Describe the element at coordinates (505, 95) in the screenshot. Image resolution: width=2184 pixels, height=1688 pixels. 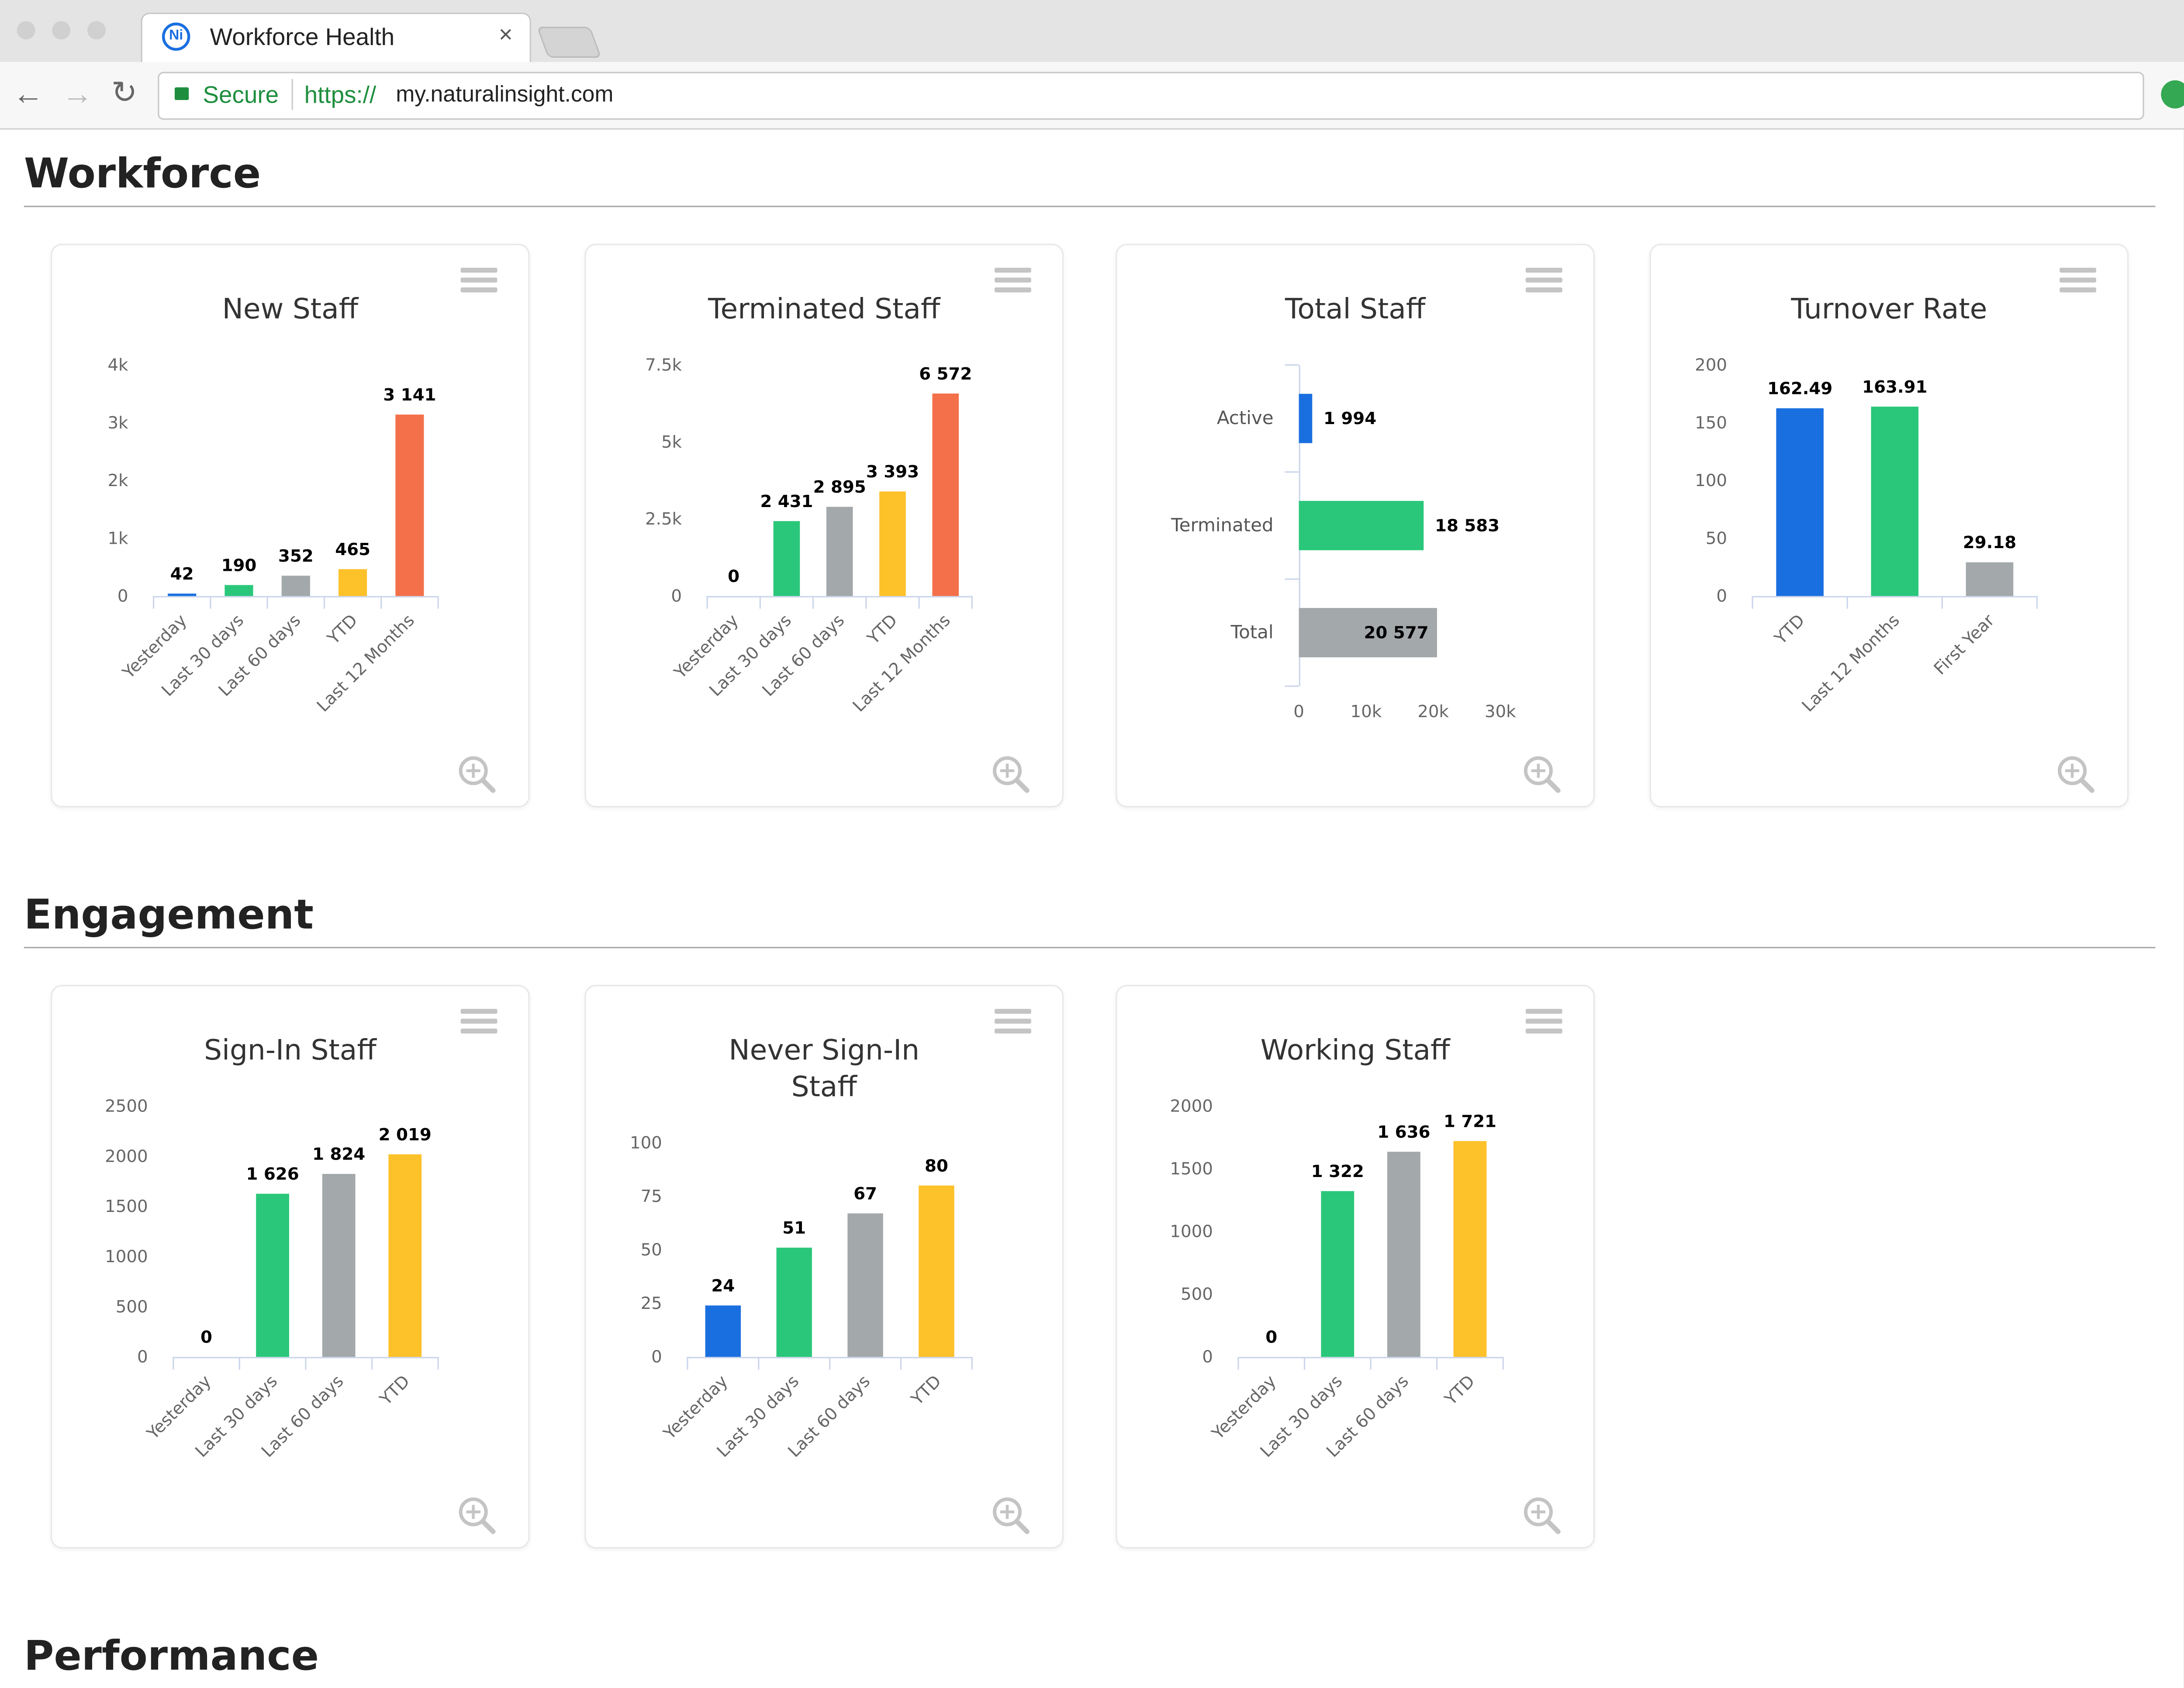
I see `url-host: my.naturalinsight.com` at that location.